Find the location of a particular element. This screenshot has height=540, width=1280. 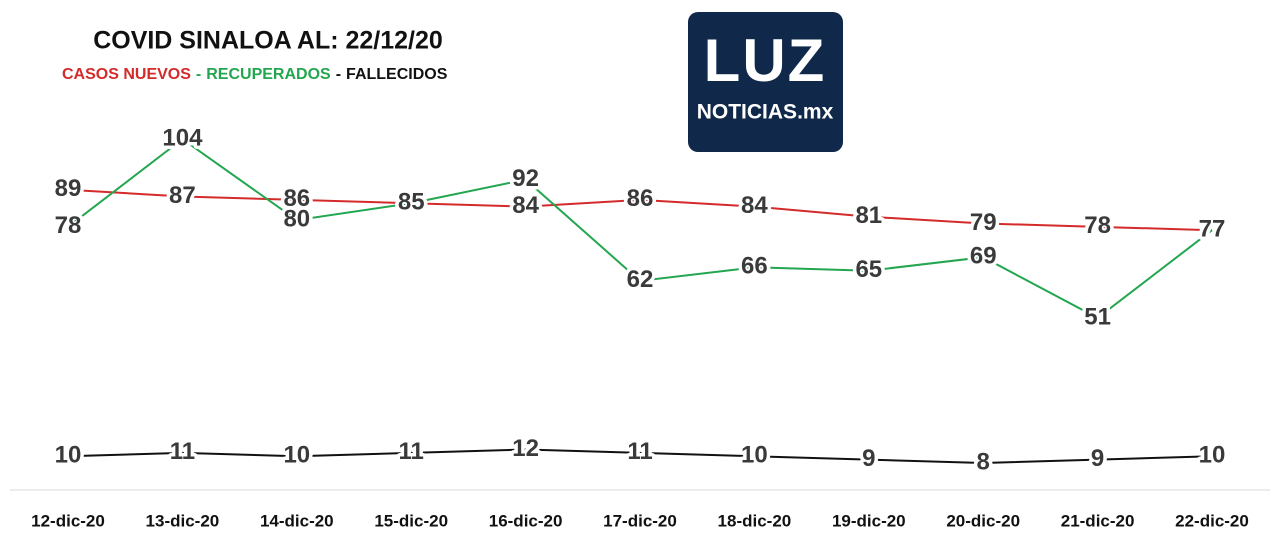

x-tick-label: 21-dic-20 is located at coordinates (1098, 520).